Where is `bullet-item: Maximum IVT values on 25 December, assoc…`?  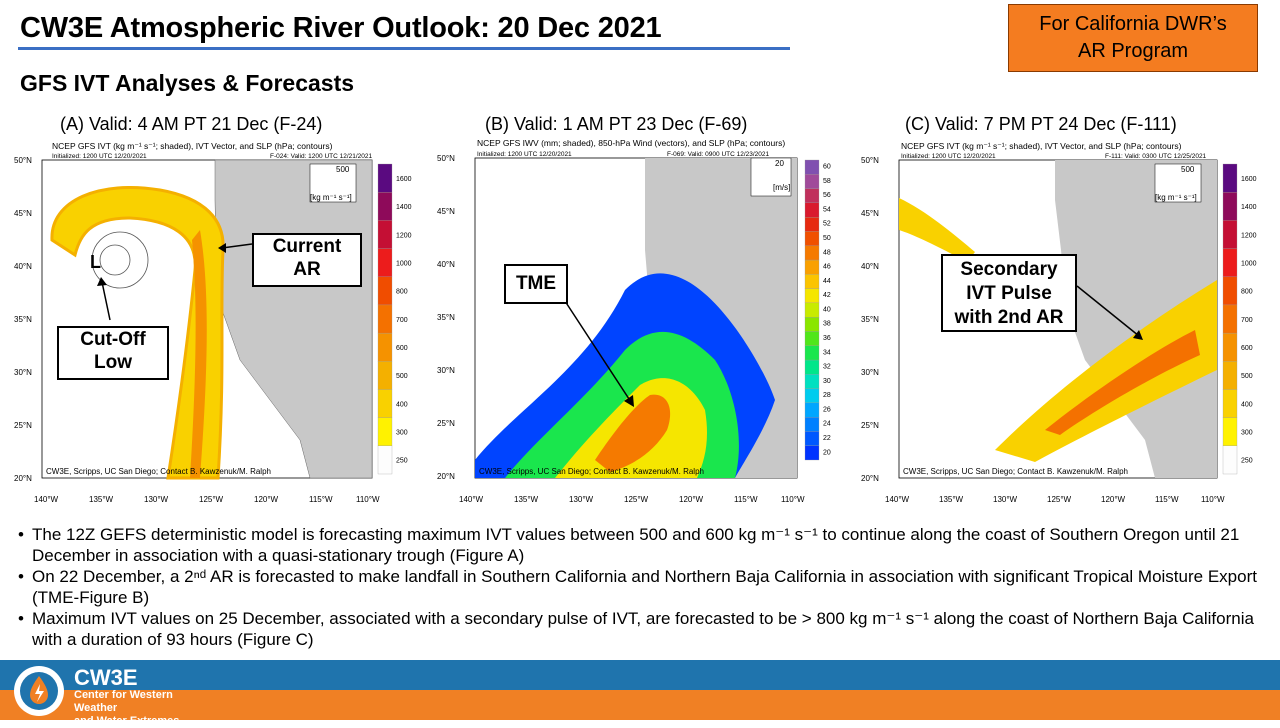 bullet-item: Maximum IVT values on 25 December, assoc… is located at coordinates (643, 629).